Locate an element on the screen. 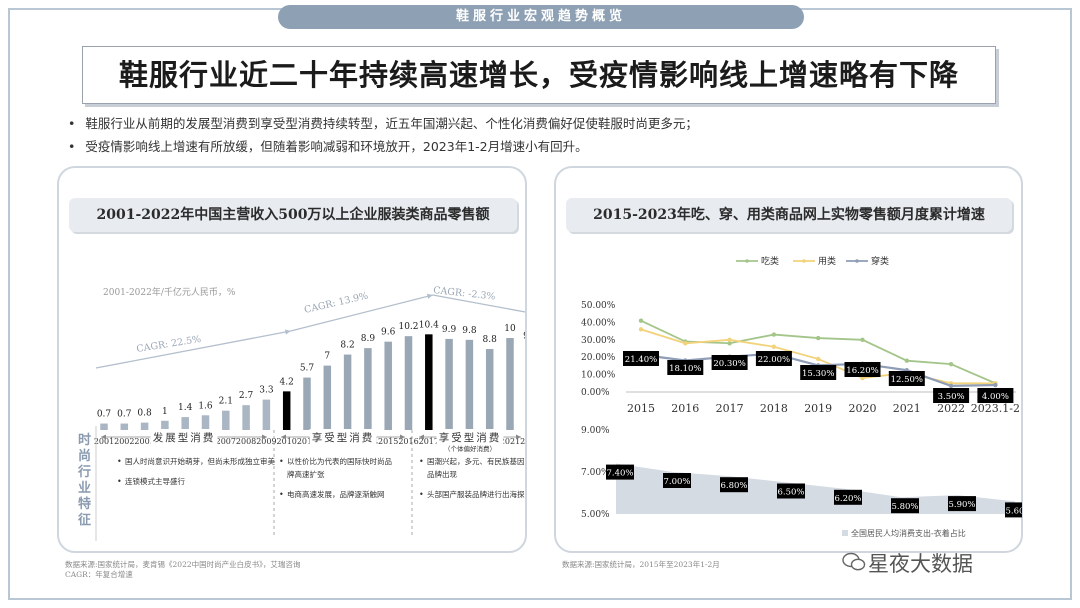  x-tick-label: 2021 is located at coordinates (510, 441).